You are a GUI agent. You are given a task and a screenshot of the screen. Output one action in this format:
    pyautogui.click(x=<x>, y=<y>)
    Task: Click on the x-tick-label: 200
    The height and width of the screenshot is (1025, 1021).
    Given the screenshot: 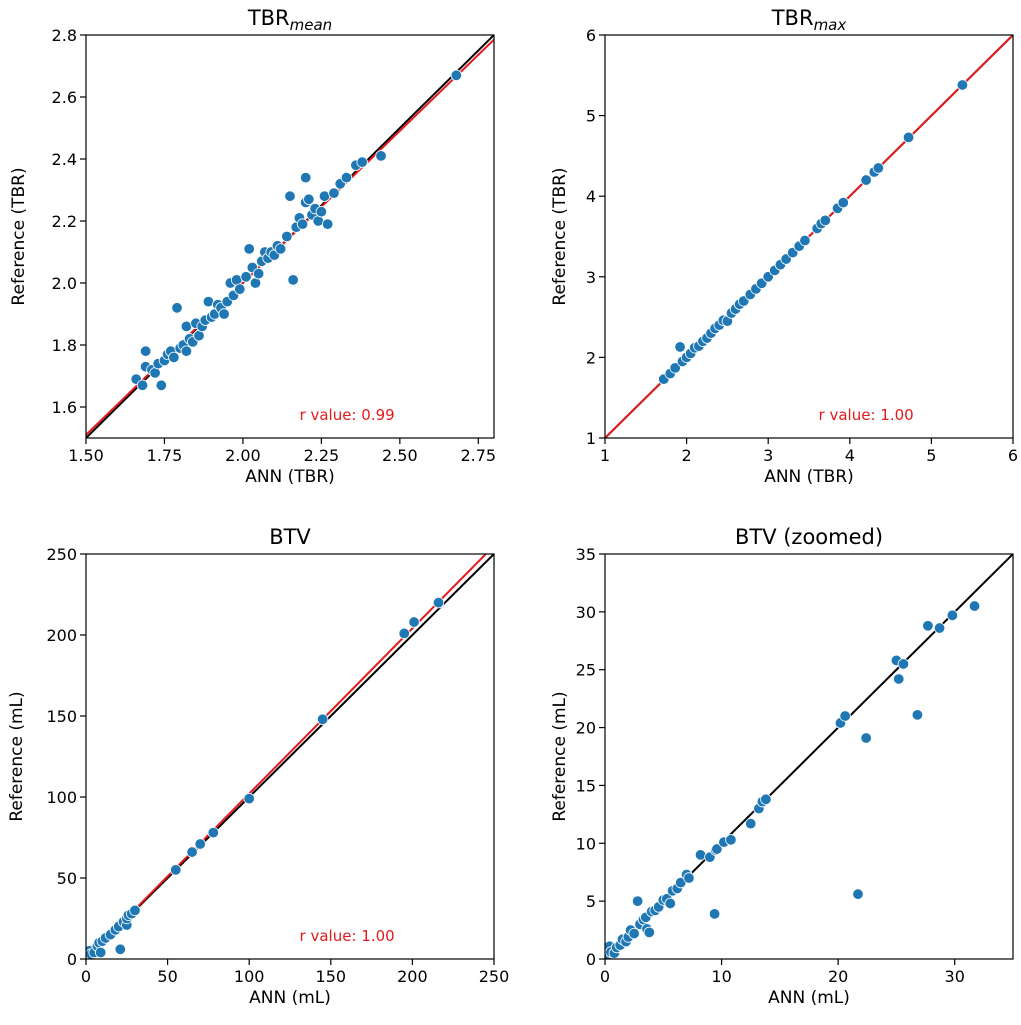 What is the action you would take?
    pyautogui.click(x=412, y=976)
    